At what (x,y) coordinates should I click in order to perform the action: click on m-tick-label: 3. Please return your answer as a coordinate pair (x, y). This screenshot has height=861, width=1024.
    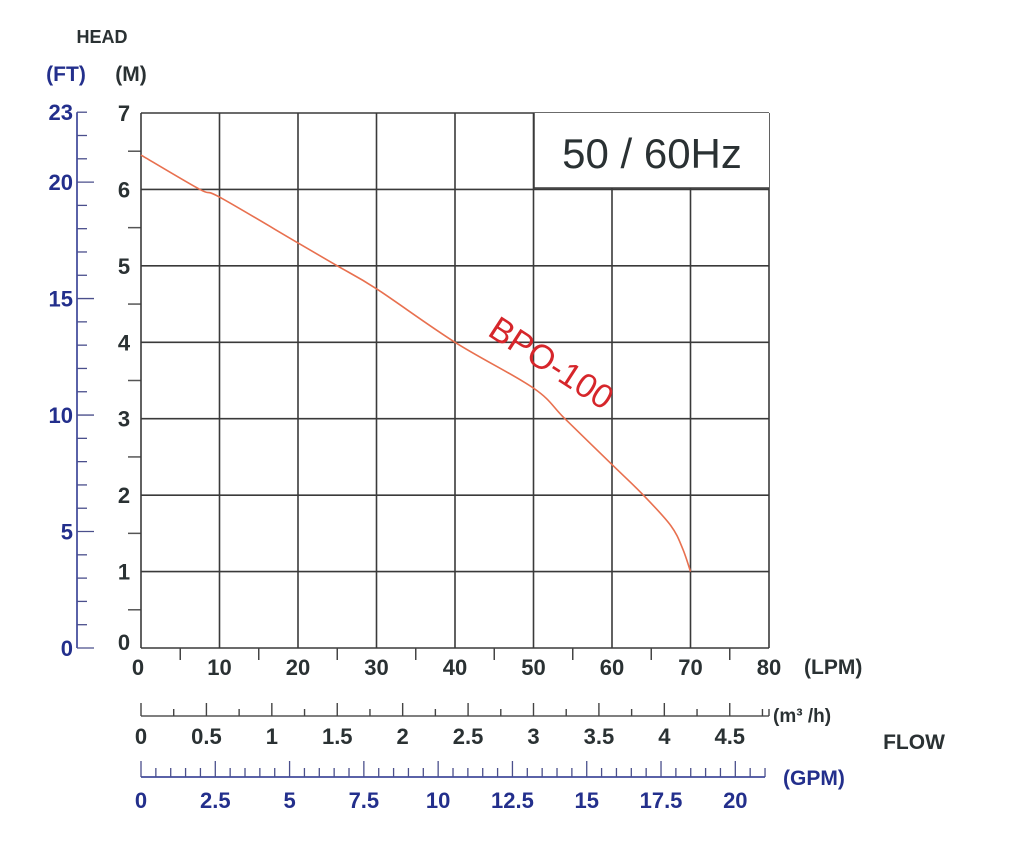
    Looking at the image, I should click on (124, 419).